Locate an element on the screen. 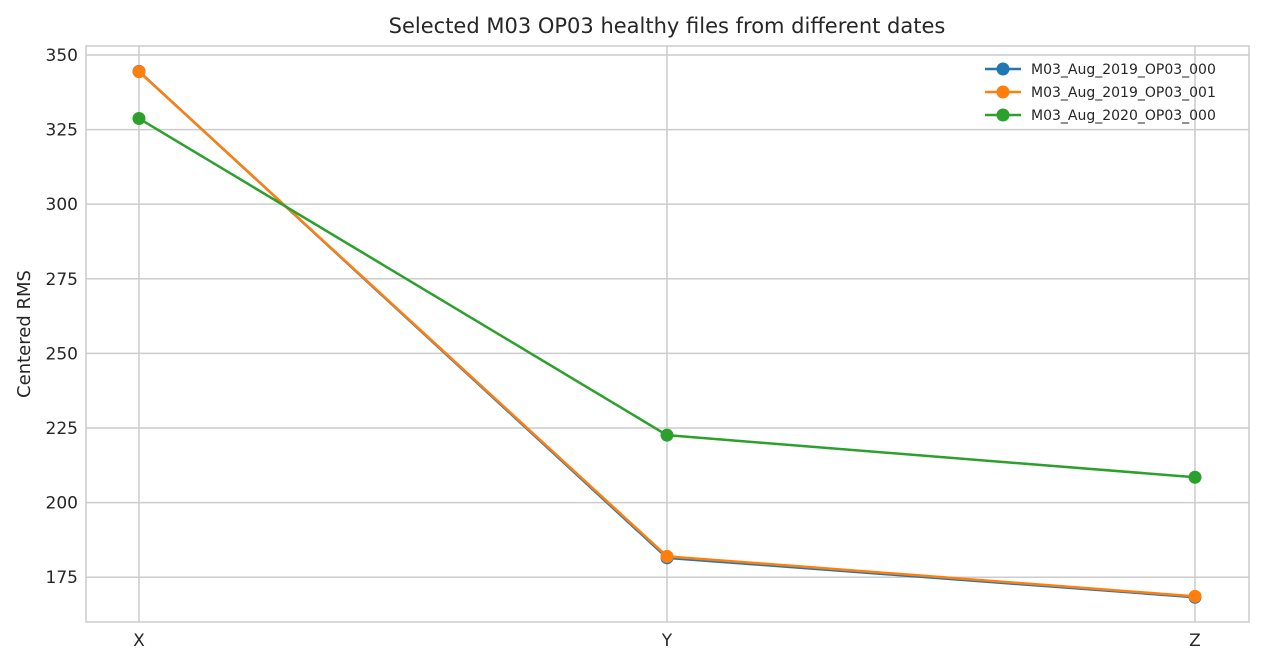 The image size is (1263, 669). y-tick-label: 200 is located at coordinates (62, 504).